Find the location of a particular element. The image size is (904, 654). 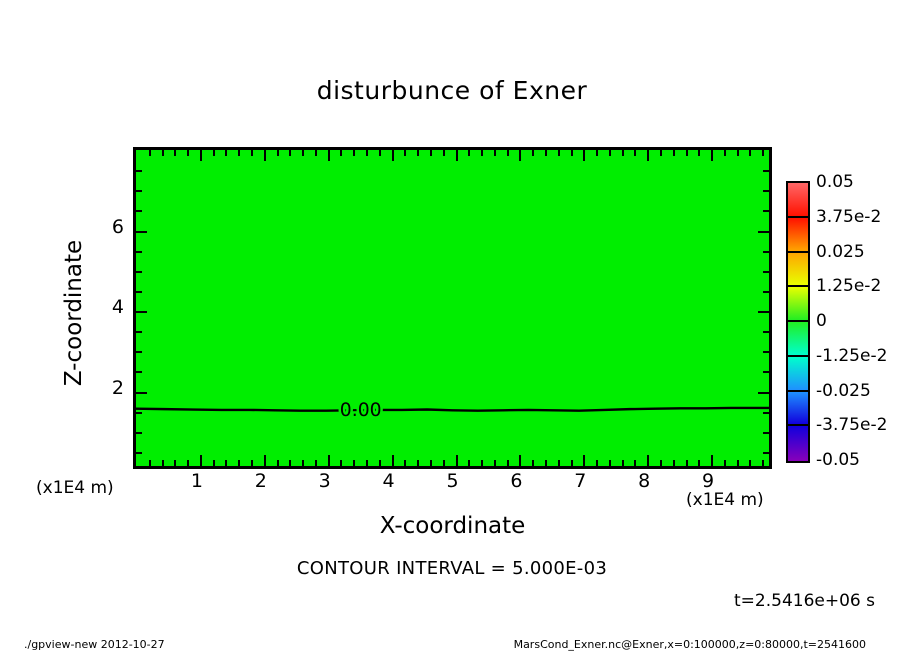

contour-line-zero is located at coordinates (452, 409).